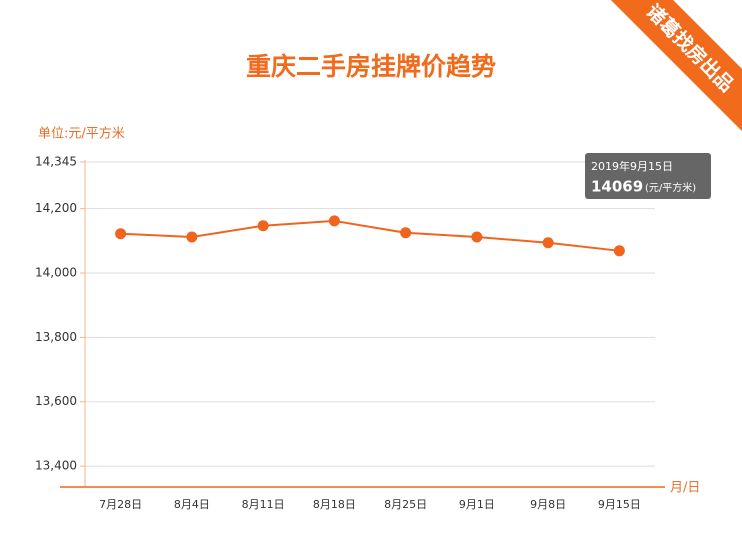 The image size is (742, 533). Describe the element at coordinates (670, 187) in the screenshot. I see `tooltip-unit: (元/平方米)` at that location.